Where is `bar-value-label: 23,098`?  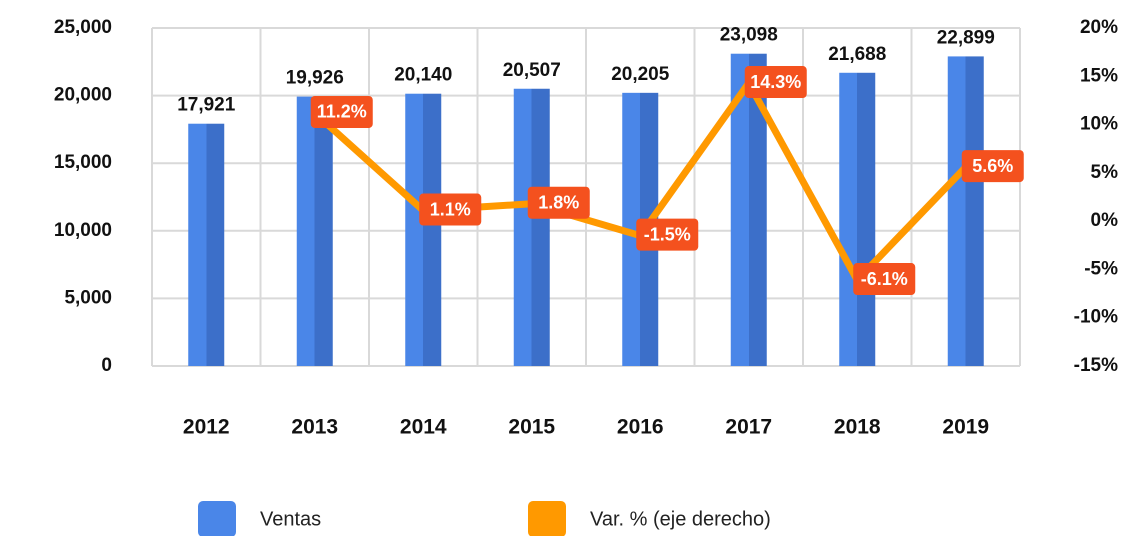
bar-value-label: 23,098 is located at coordinates (749, 35).